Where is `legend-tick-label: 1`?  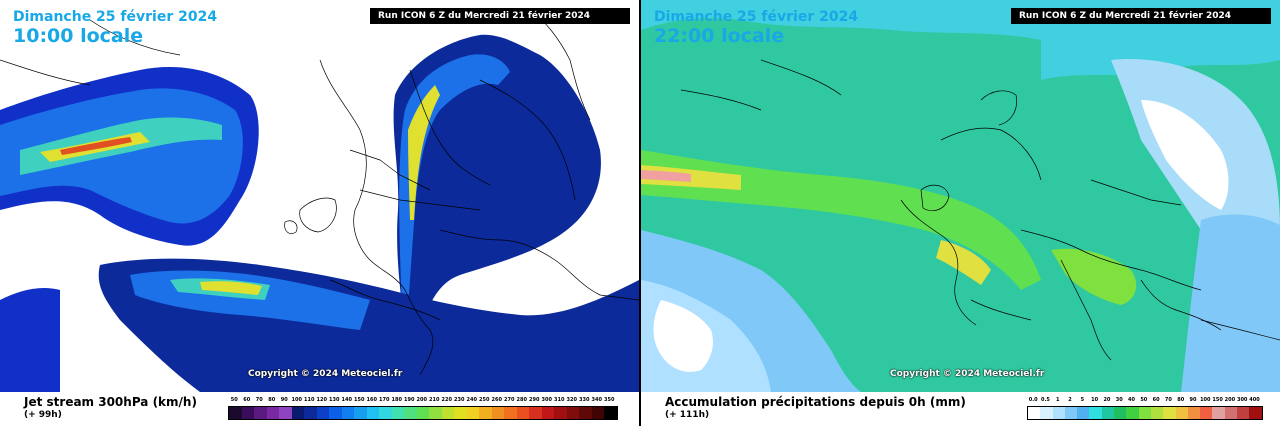
legend-tick-label: 1 is located at coordinates (1058, 400).